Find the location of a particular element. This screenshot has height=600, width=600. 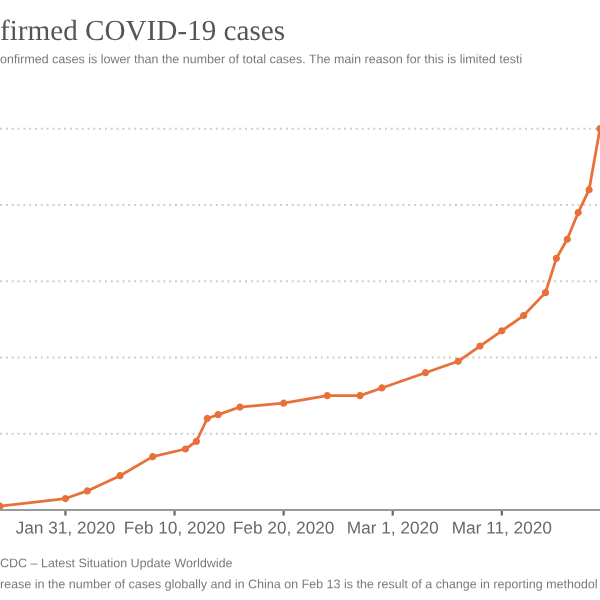

x-tick-label: Mar 11, 2020 is located at coordinates (502, 528).